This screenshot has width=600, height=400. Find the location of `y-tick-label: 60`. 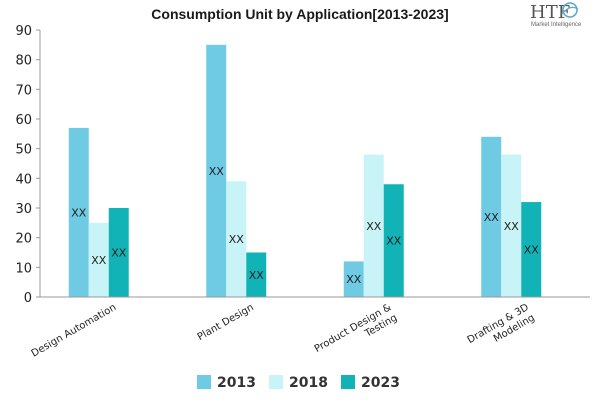

y-tick-label: 60 is located at coordinates (23, 120).